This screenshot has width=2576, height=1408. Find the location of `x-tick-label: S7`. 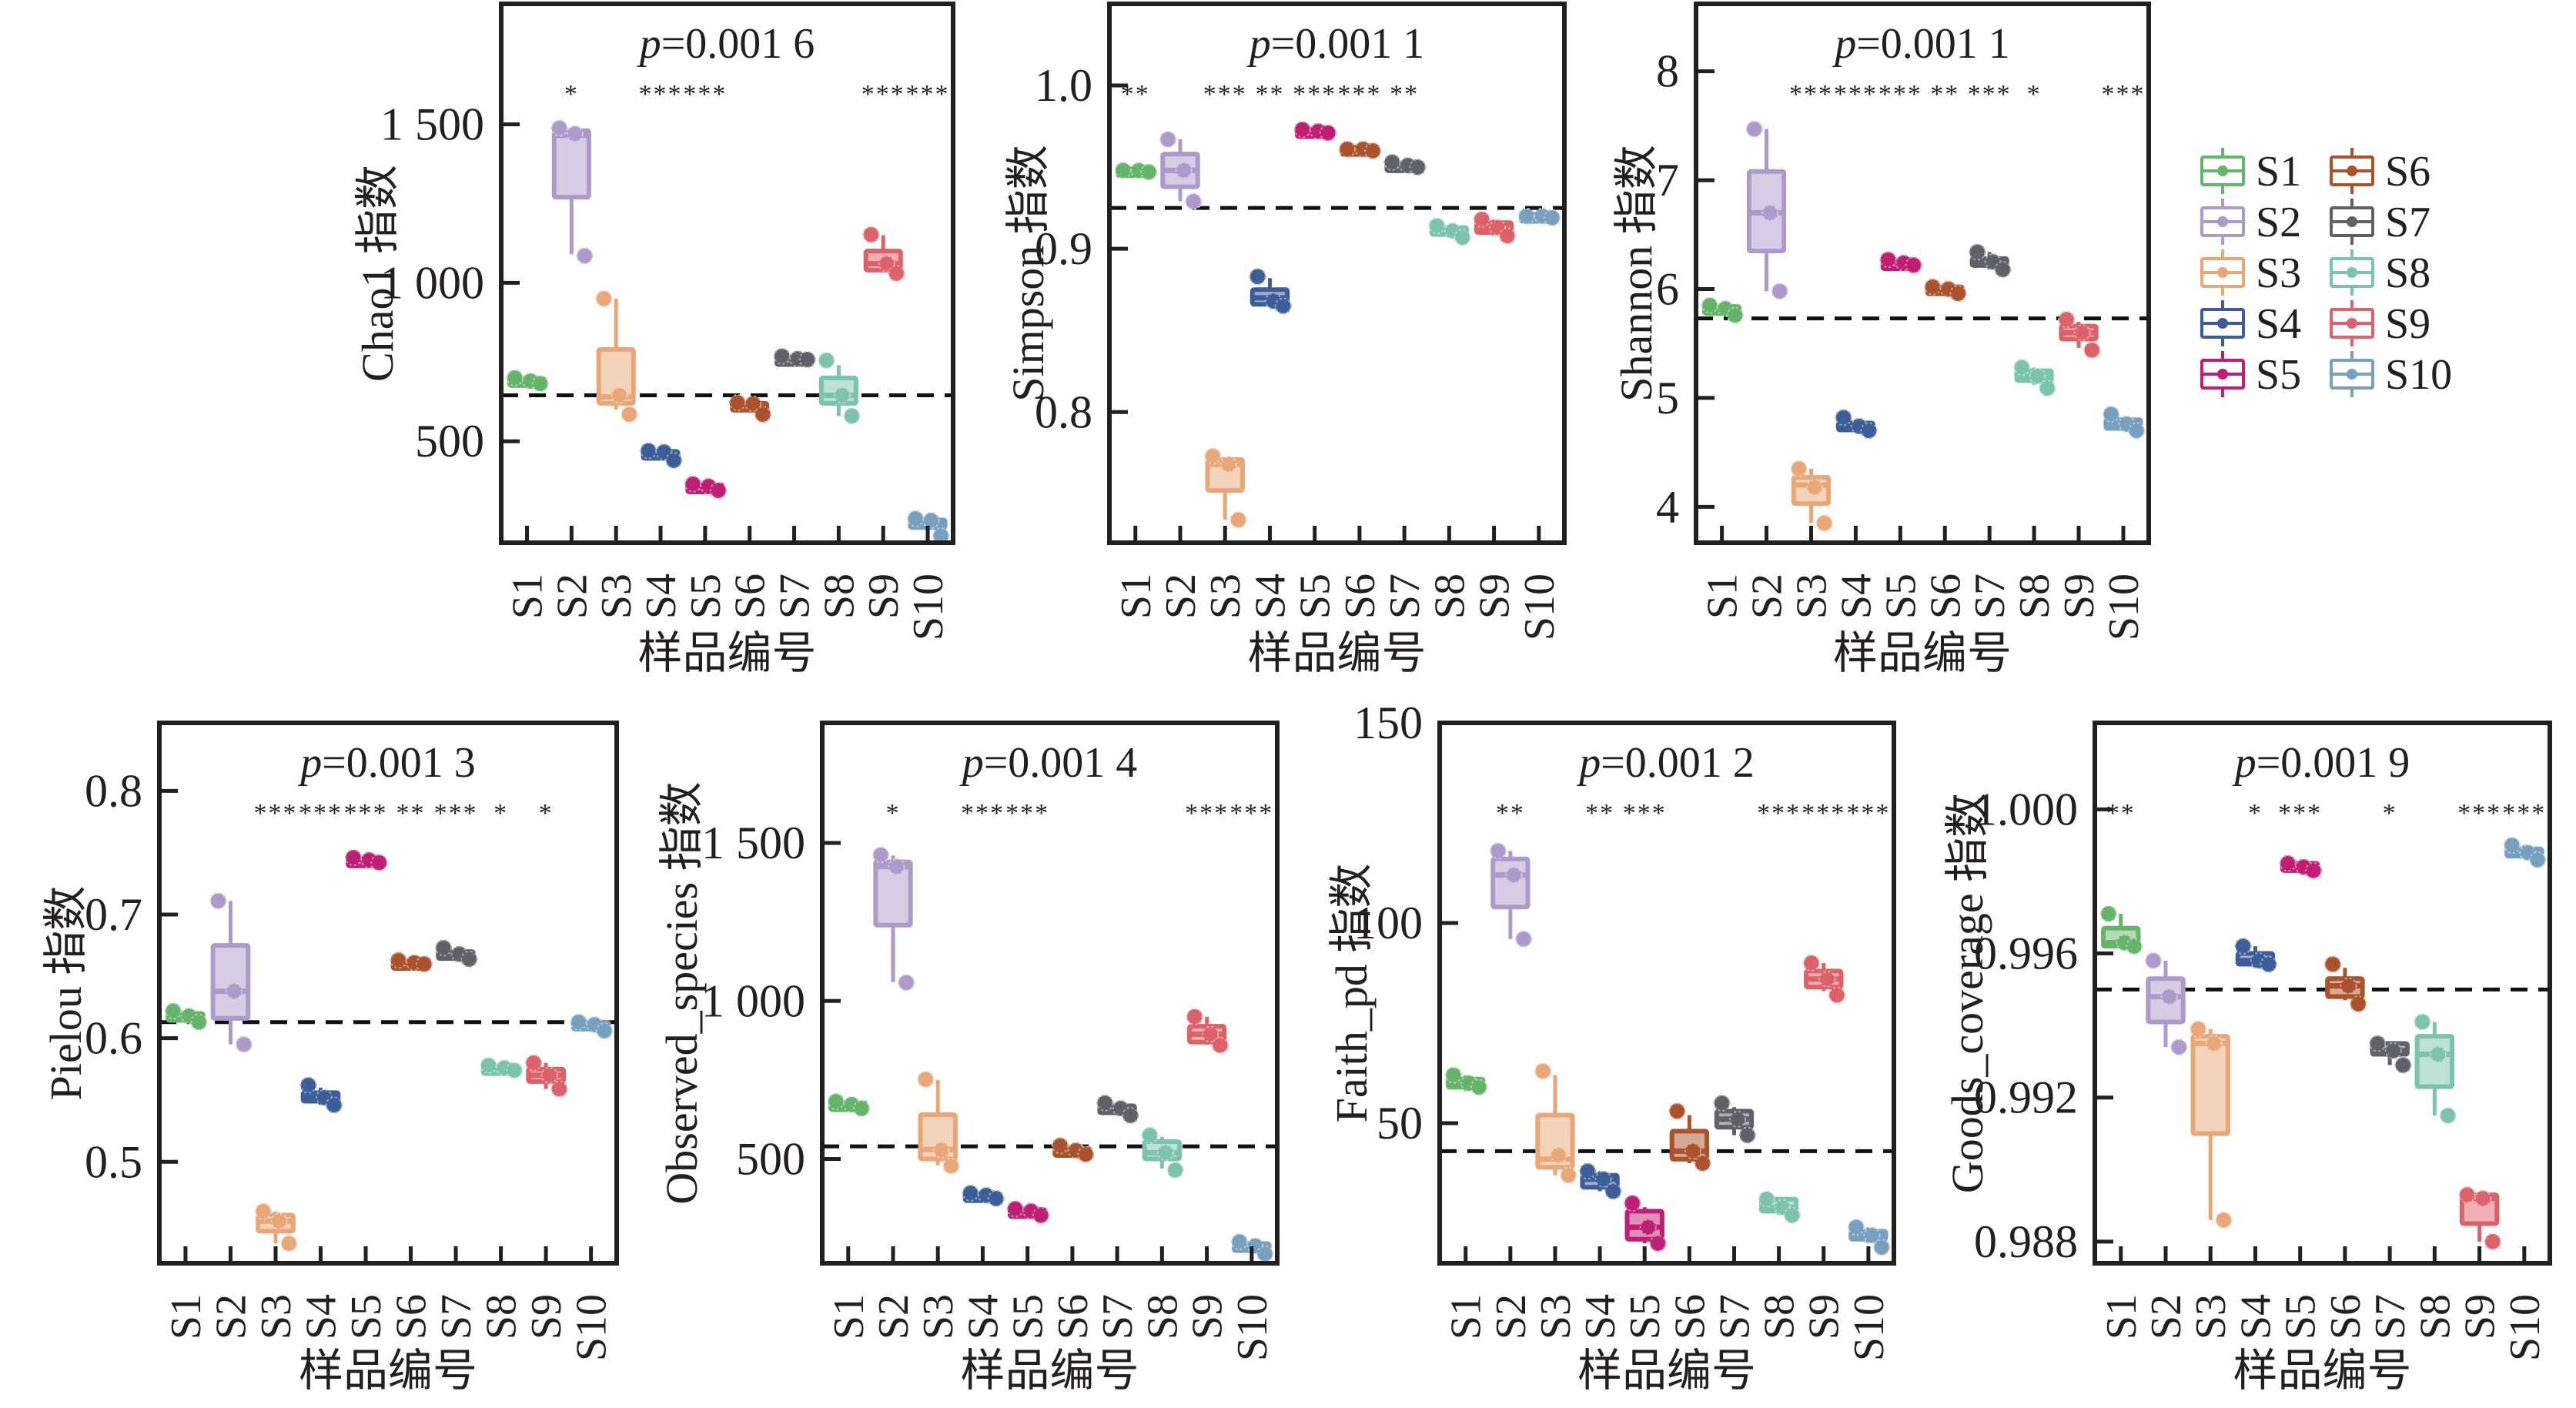

x-tick-label: S7 is located at coordinates (2391, 1316).